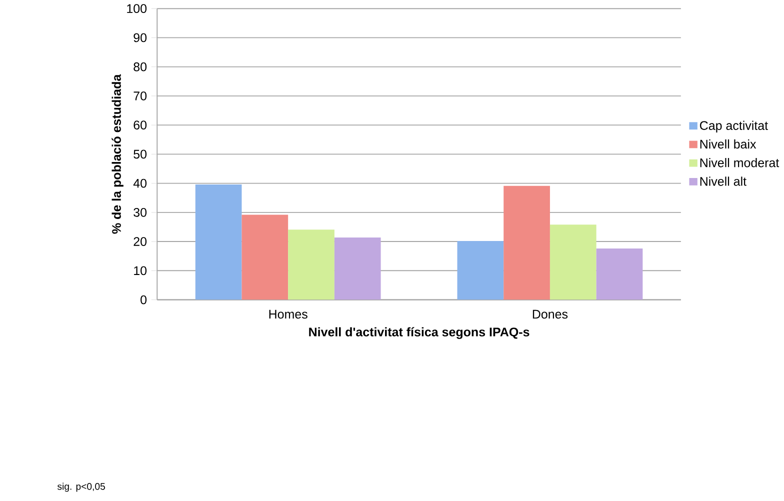 Image resolution: width=784 pixels, height=501 pixels. What do you see at coordinates (734, 126) in the screenshot?
I see `legend-label: Cap activitat` at bounding box center [734, 126].